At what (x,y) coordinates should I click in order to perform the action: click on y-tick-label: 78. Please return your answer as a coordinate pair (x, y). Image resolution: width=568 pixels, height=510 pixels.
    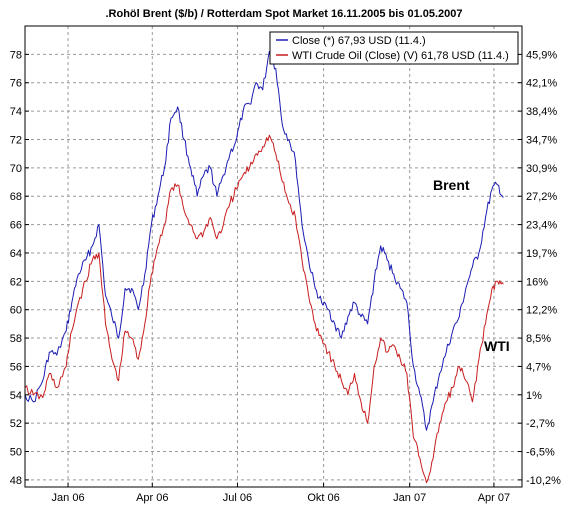
    Looking at the image, I should click on (16, 55).